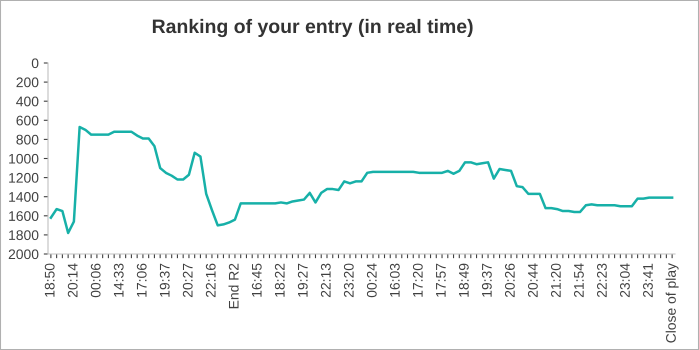 This screenshot has height=350, width=699. Describe the element at coordinates (23, 159) in the screenshot. I see `y-tick-label: 1000` at that location.